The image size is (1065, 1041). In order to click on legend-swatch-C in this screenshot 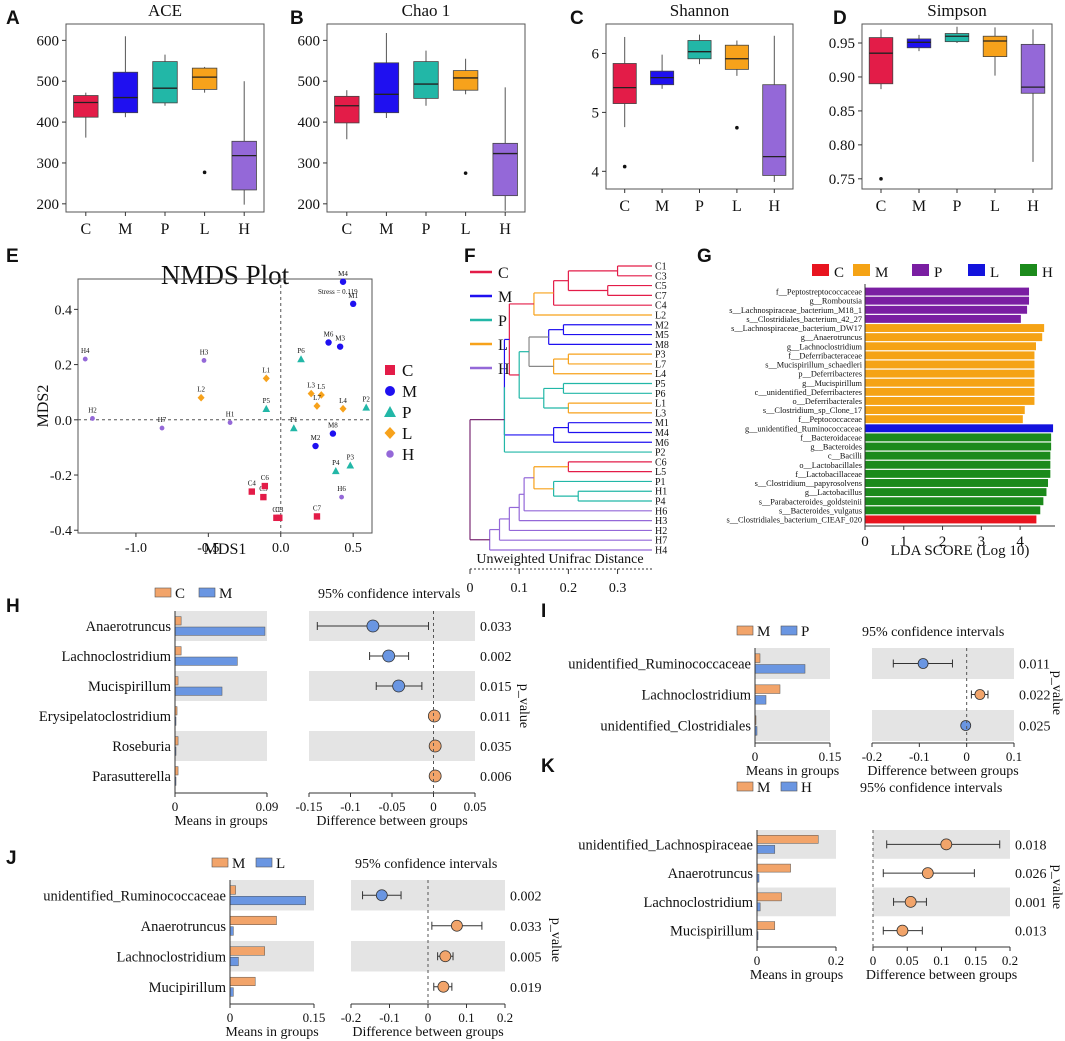, I will do `click(163, 592)`.